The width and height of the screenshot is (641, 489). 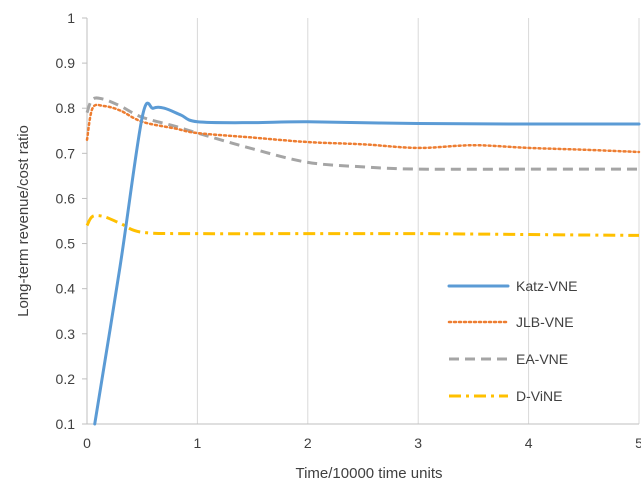 What do you see at coordinates (66, 198) in the screenshot?
I see `y-tick-label: 0.6` at bounding box center [66, 198].